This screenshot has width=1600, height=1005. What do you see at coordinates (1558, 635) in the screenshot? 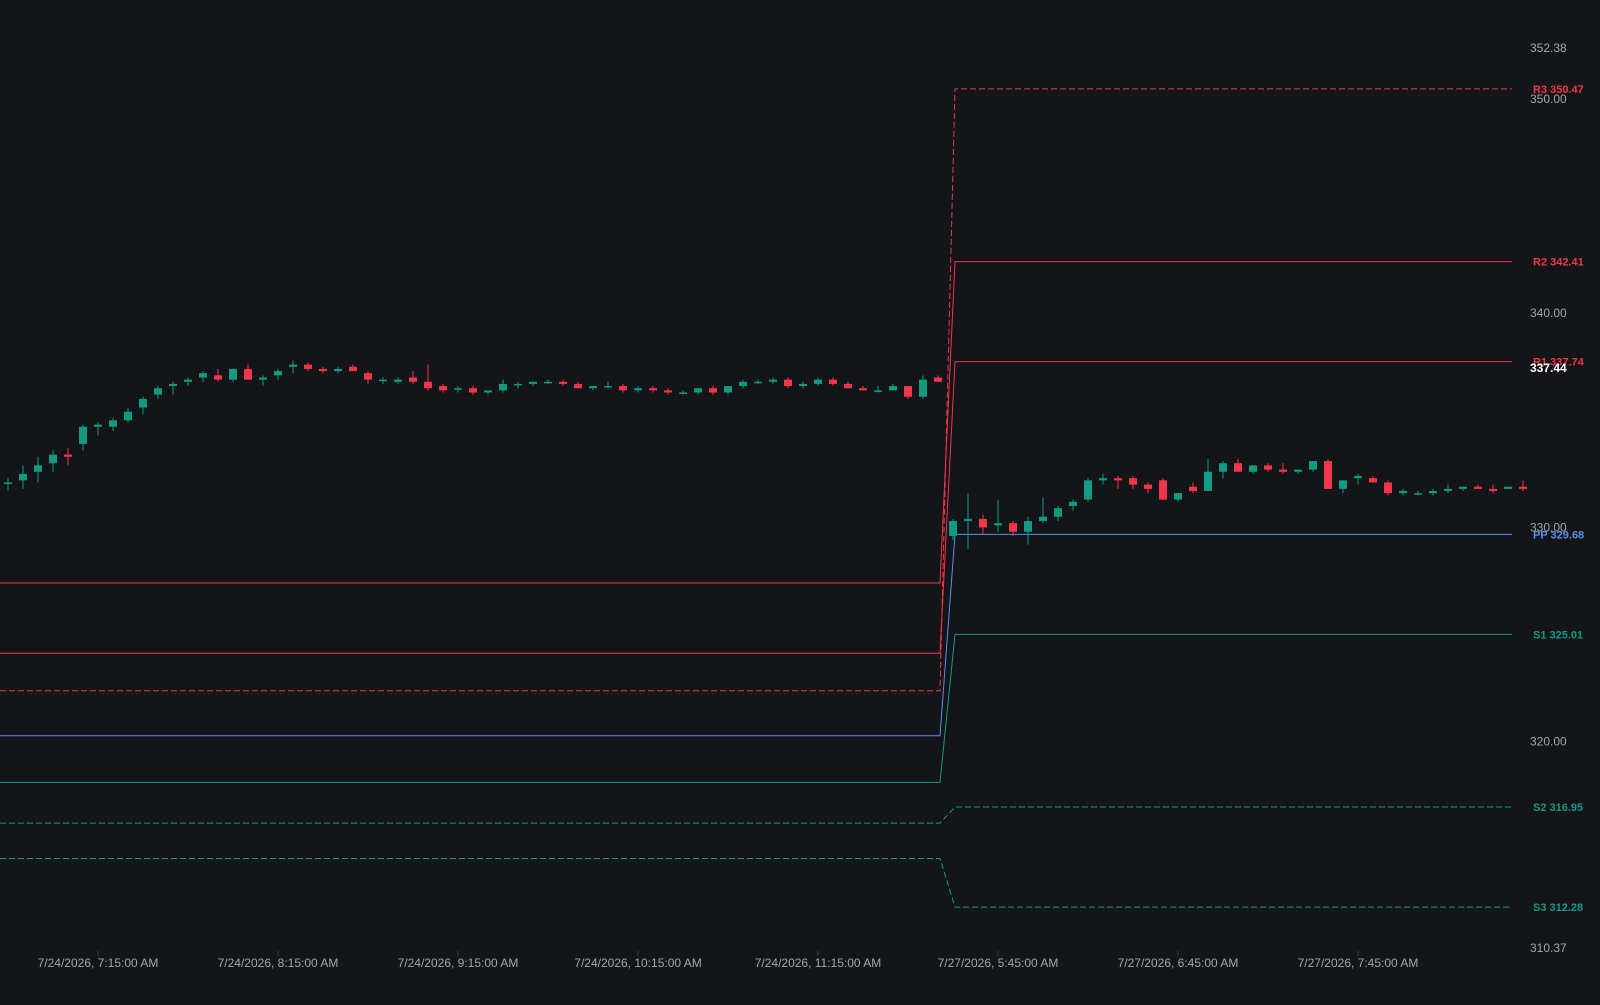
I see `pivot-label-s1: S1 325.01` at bounding box center [1558, 635].